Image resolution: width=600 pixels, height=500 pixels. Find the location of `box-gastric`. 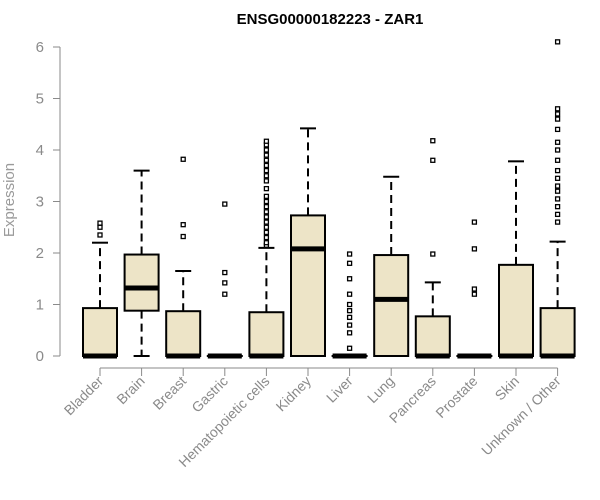

box-gastric is located at coordinates (224, 280).